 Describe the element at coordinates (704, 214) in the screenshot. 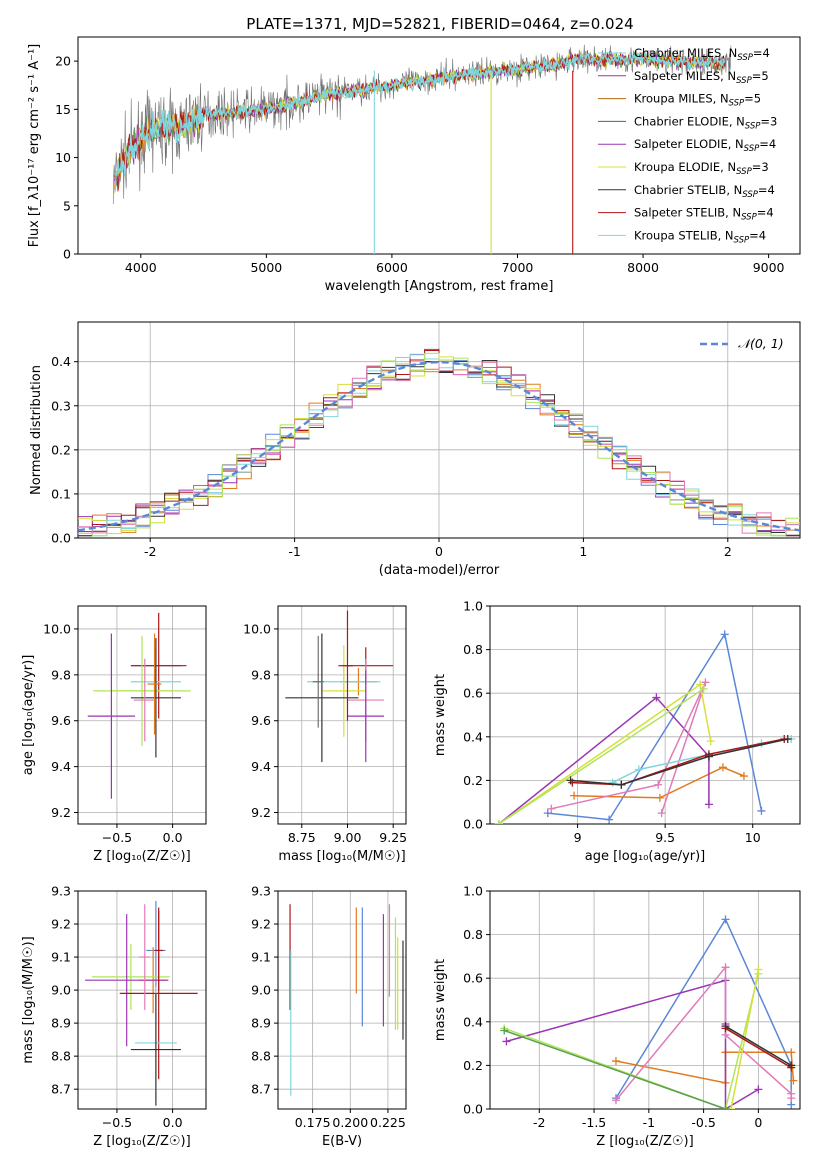

I see `legend-entry: Salpeter STELIB, NSSP=4` at that location.